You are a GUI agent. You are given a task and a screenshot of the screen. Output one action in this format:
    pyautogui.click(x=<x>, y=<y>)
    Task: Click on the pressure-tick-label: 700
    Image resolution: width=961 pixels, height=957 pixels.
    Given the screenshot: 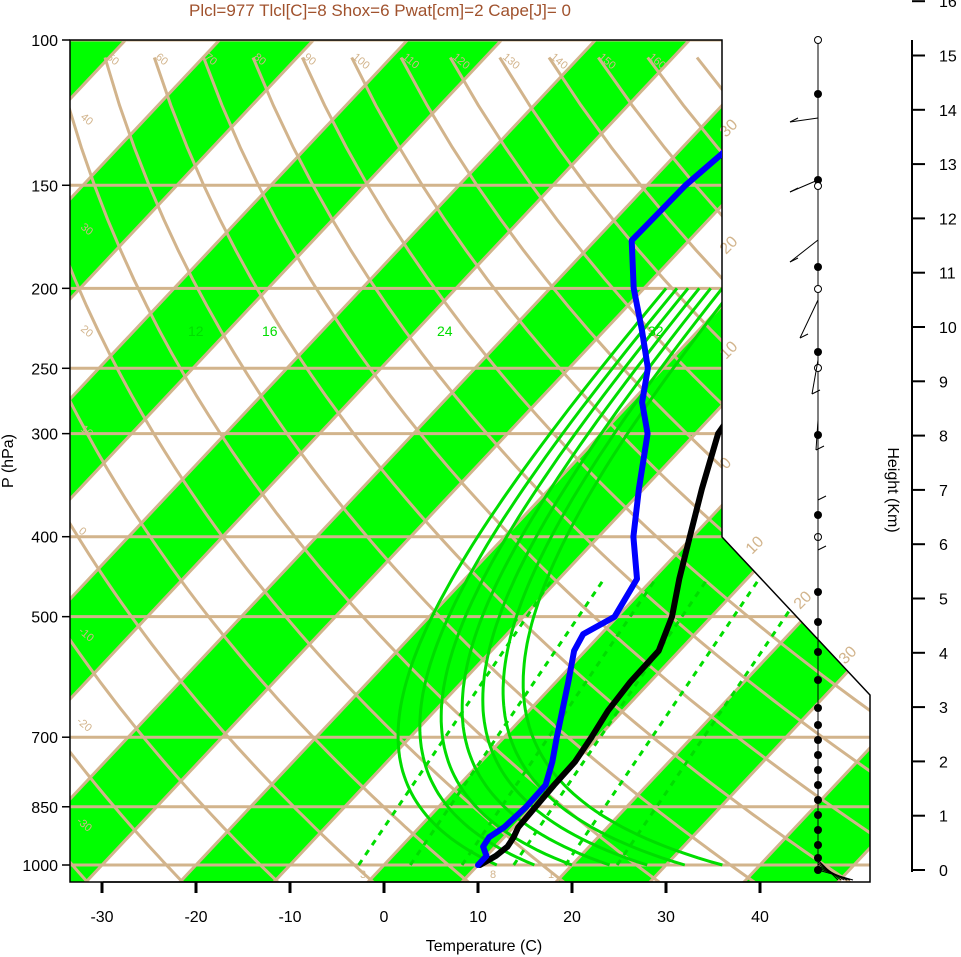 What is the action you would take?
    pyautogui.click(x=44, y=738)
    